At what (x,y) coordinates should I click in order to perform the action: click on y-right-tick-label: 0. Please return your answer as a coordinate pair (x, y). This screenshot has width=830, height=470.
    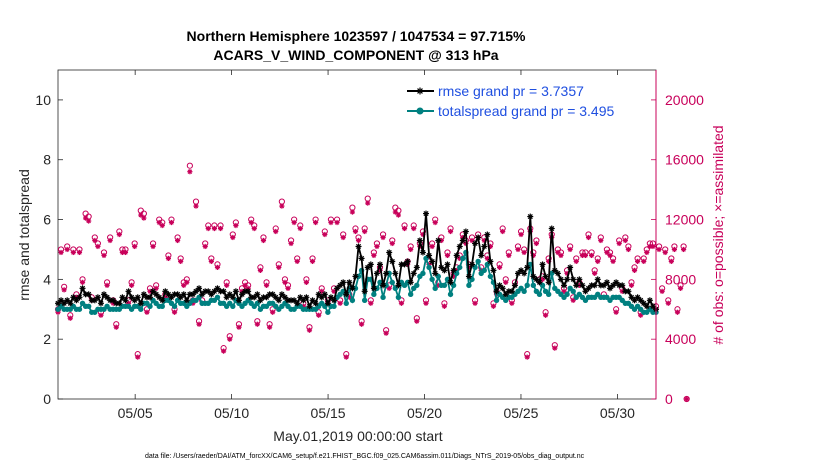
    Looking at the image, I should click on (669, 399).